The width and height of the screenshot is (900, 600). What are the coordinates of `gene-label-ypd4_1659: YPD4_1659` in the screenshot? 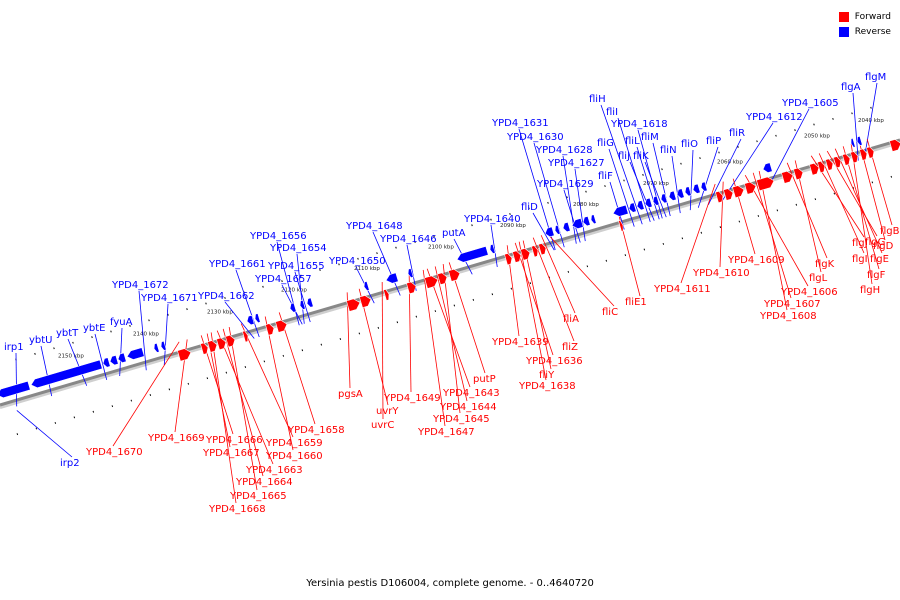 It's located at (294, 443).